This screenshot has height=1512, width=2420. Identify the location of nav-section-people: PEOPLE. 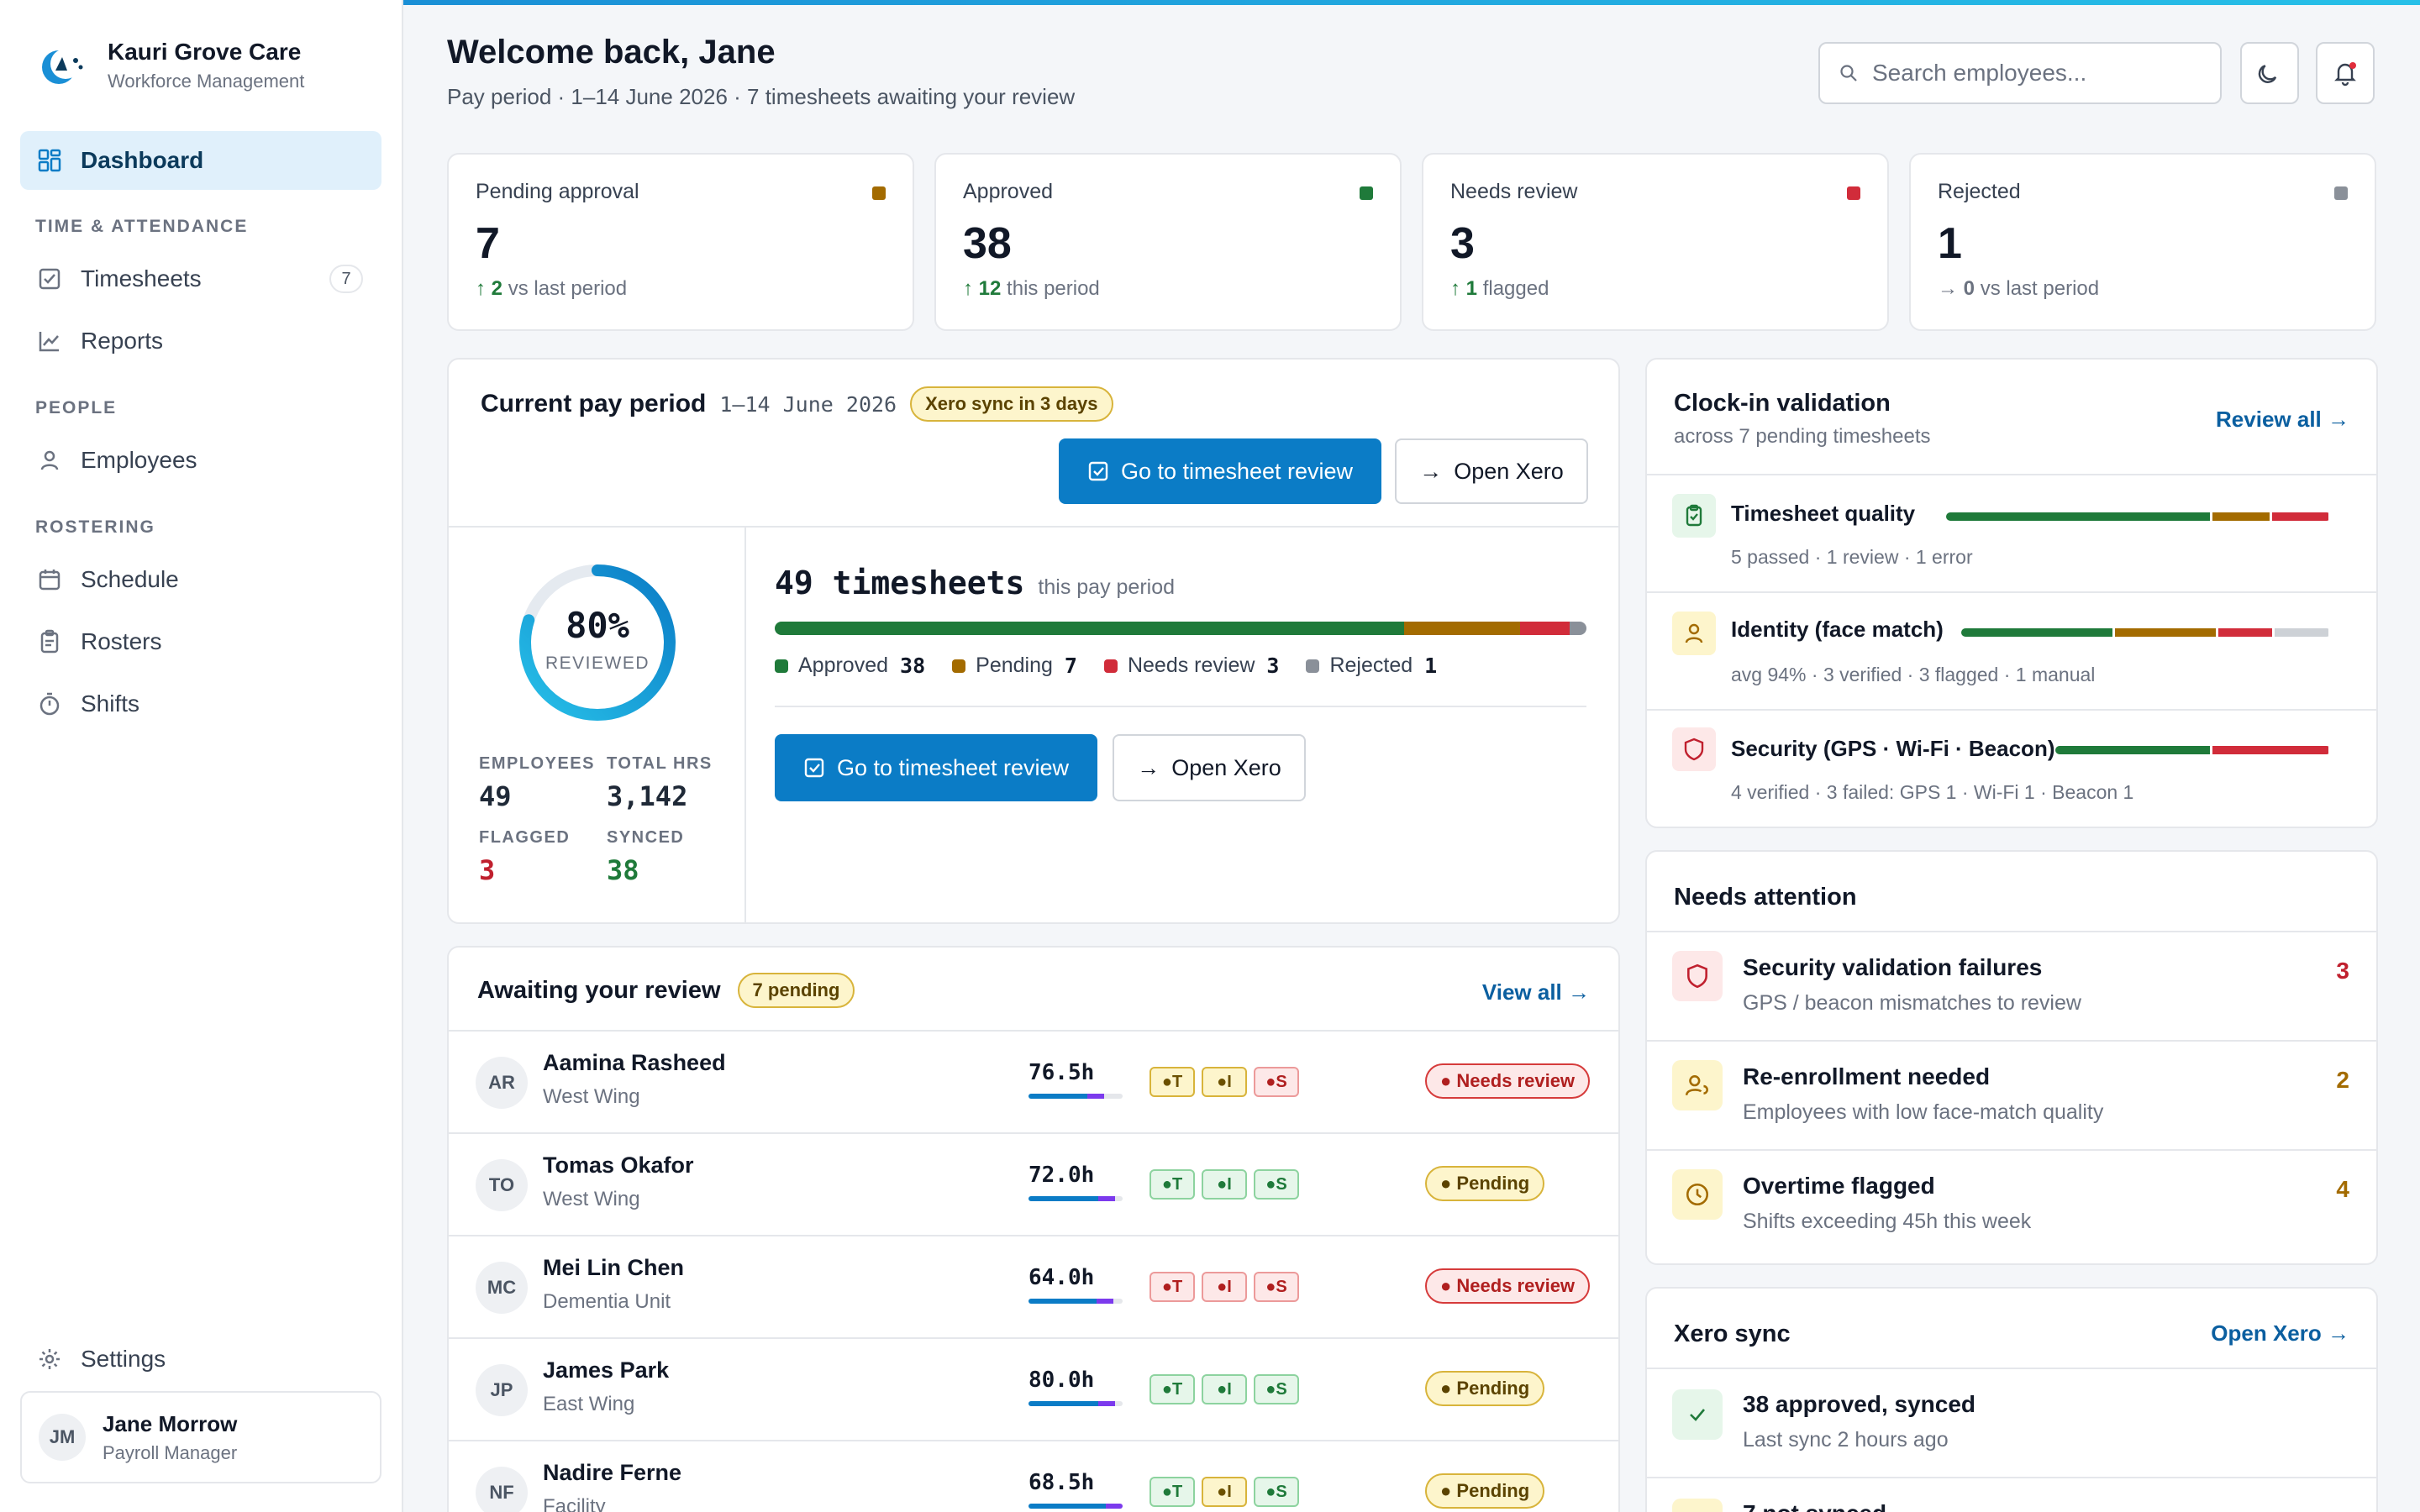
(77, 407).